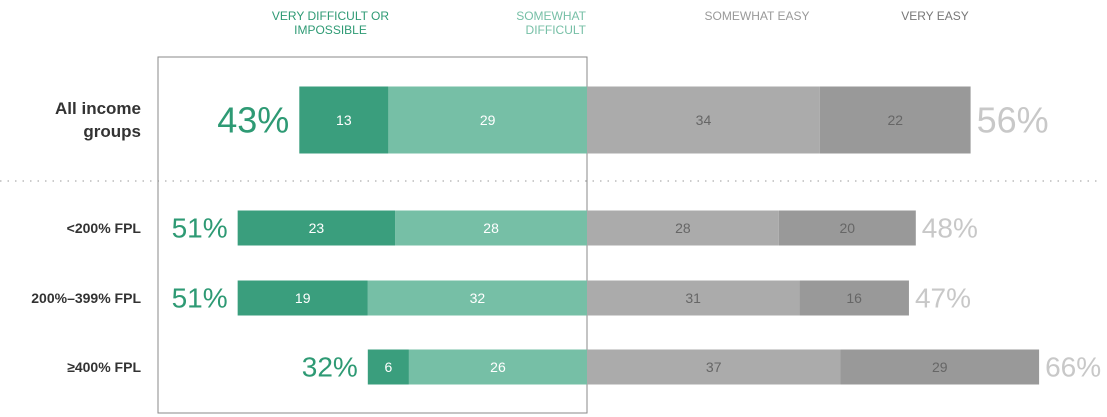 This screenshot has width=1107, height=417. I want to click on segment-label: 22, so click(895, 120).